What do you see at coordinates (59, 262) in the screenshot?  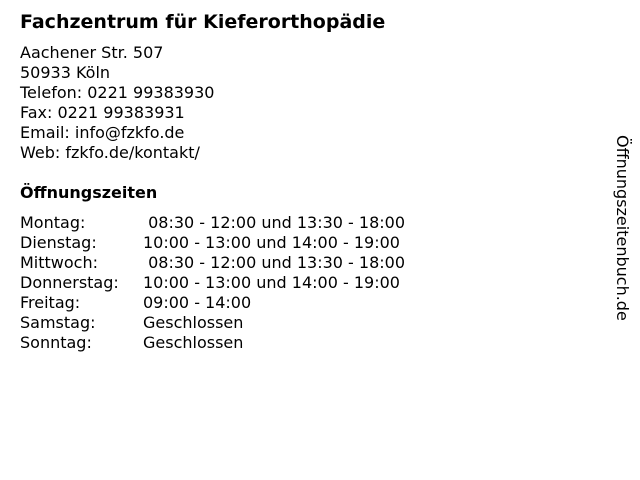 I see `day: Mittwoch:` at bounding box center [59, 262].